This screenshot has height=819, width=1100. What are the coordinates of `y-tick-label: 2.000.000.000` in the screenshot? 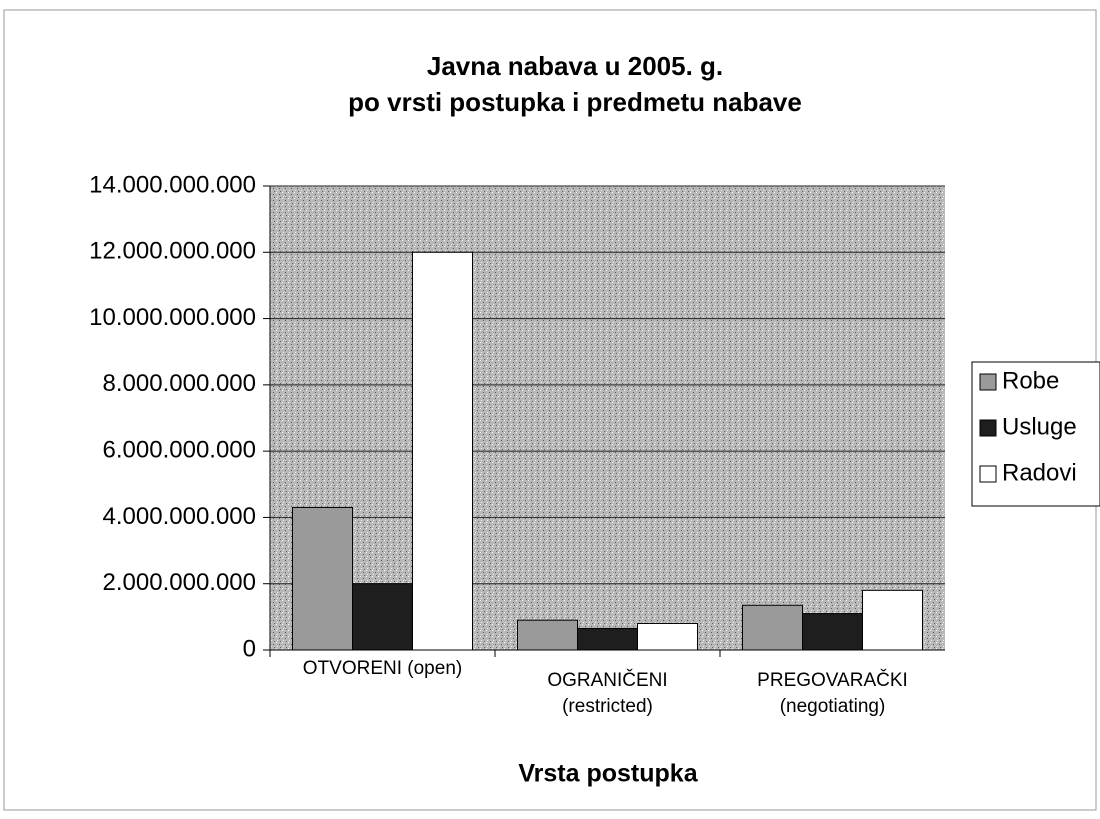 It's located at (179, 582).